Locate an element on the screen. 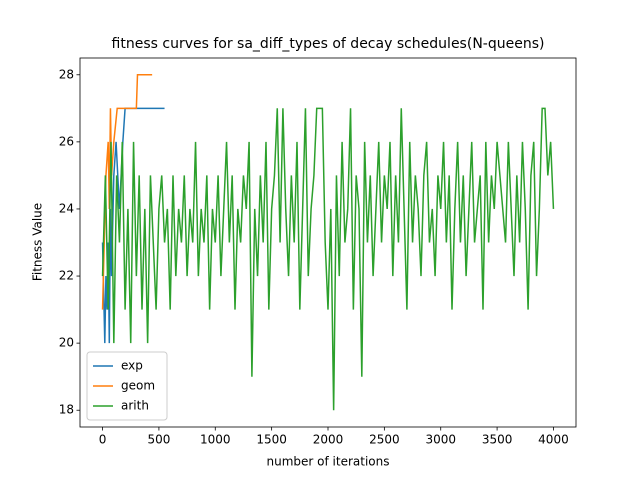 This screenshot has width=640, height=480. x-tick-label: 2500 is located at coordinates (384, 440).